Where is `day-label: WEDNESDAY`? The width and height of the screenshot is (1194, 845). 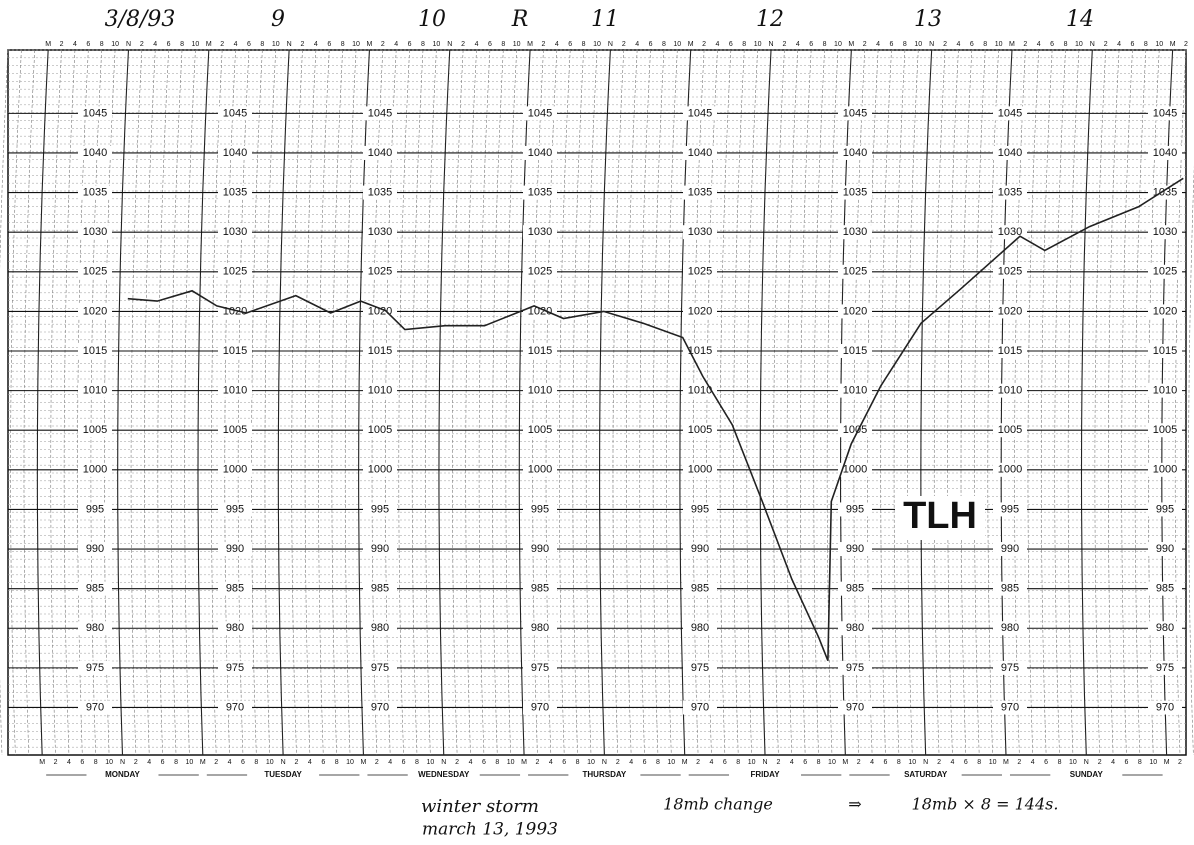 day-label: WEDNESDAY is located at coordinates (444, 774).